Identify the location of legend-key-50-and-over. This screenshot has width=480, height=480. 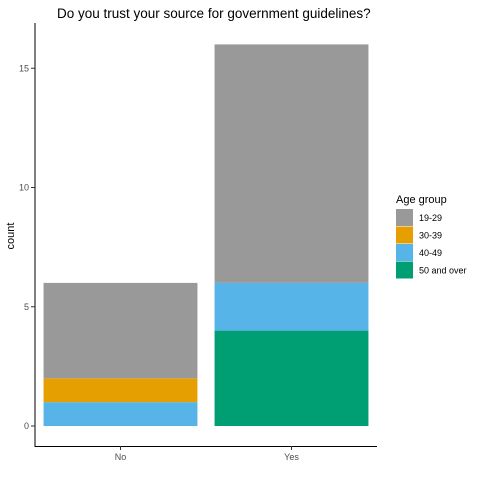
(404, 270).